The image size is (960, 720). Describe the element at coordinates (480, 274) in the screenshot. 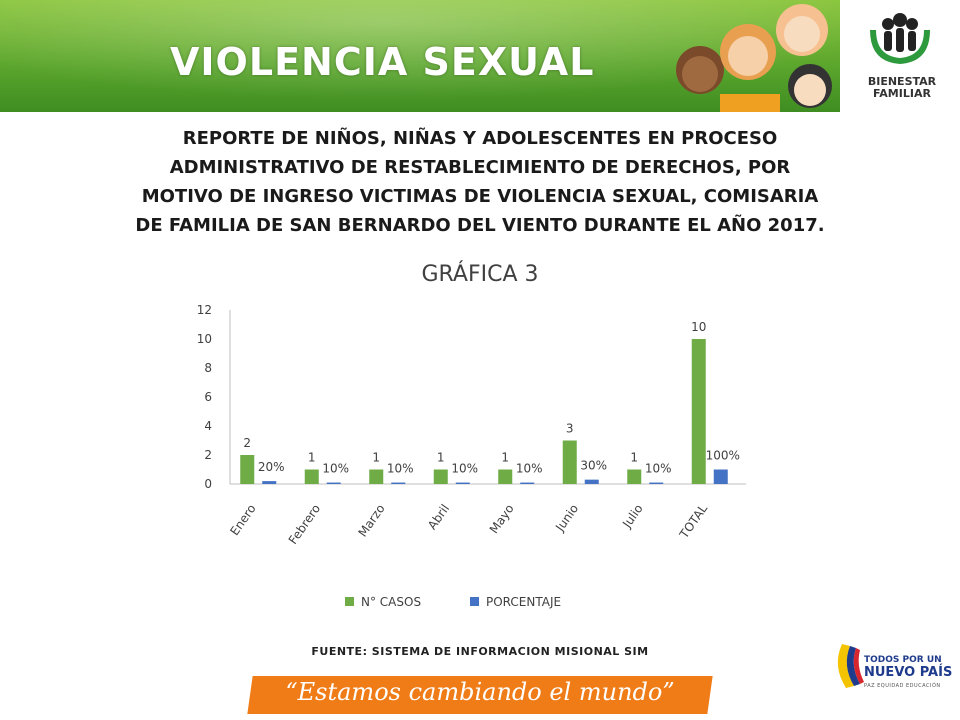

I see `chart-title: GRÁFICA 3` at that location.